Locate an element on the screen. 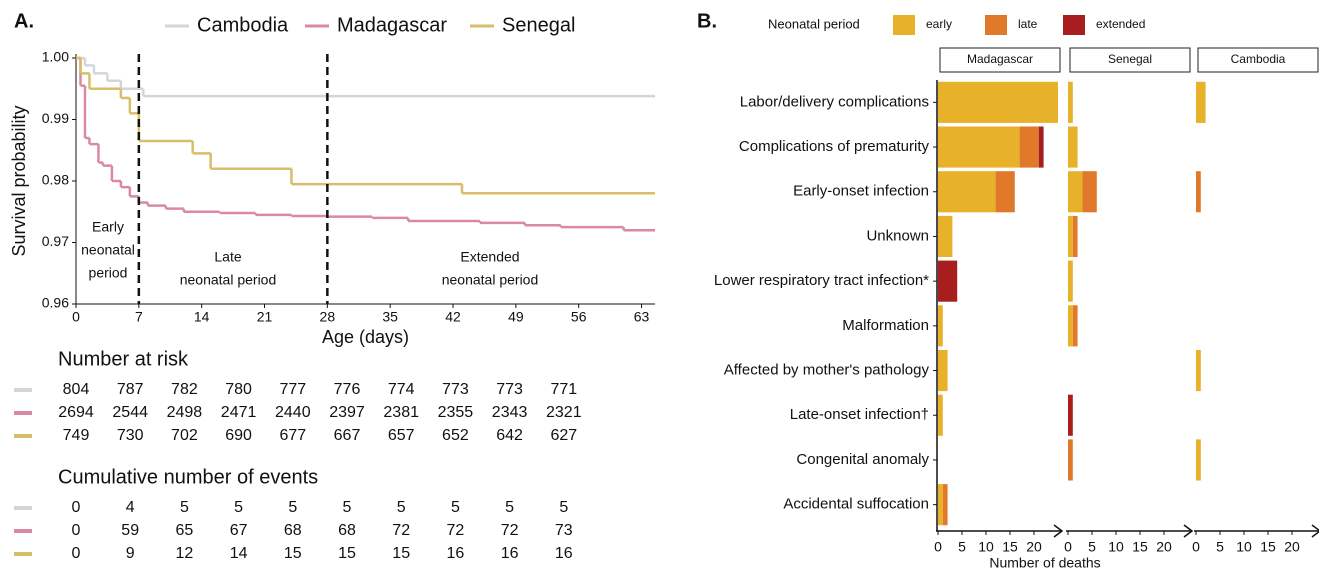  table-cell: 780 is located at coordinates (238, 389).